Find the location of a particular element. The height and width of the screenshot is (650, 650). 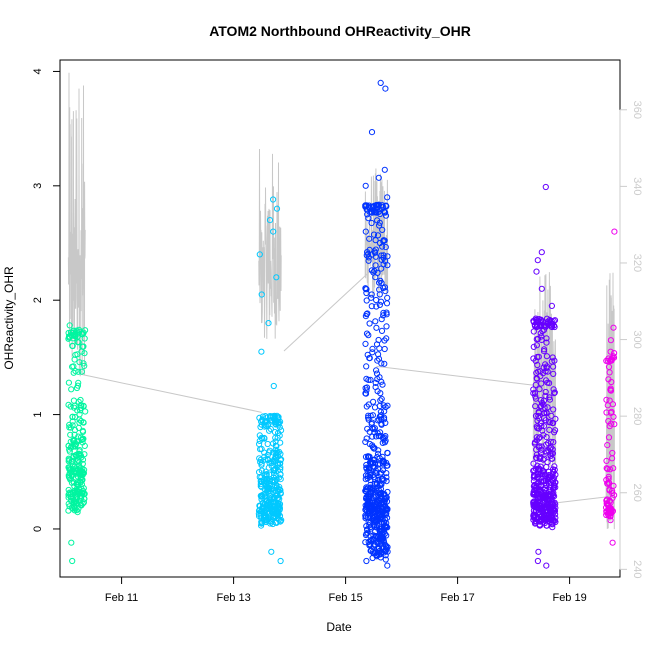

x-tick-label: Feb 11 is located at coordinates (121, 598).